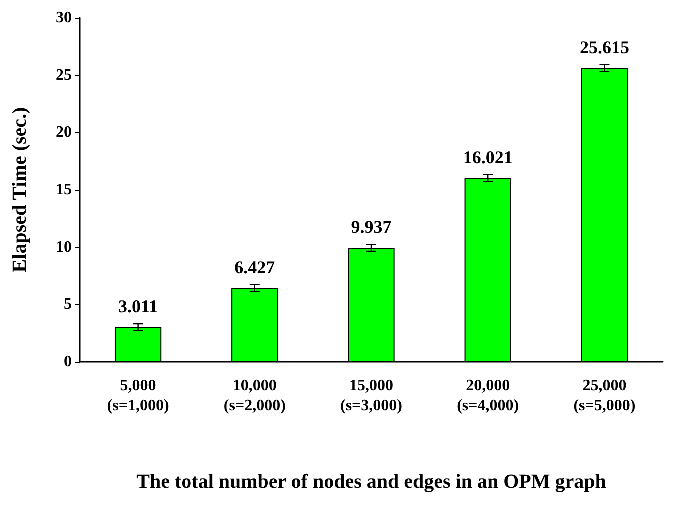 The height and width of the screenshot is (506, 693). What do you see at coordinates (605, 47) in the screenshot?
I see `data-label: 25.615` at bounding box center [605, 47].